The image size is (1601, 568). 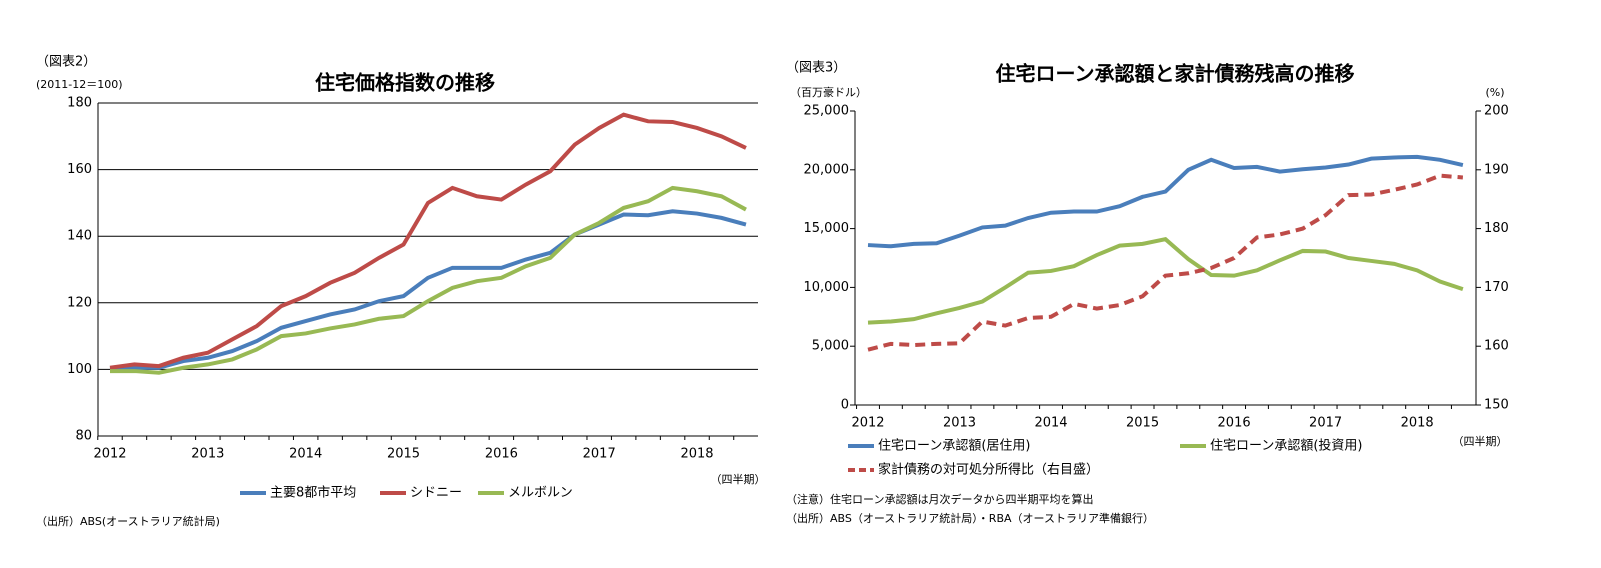 What do you see at coordinates (1496, 346) in the screenshot?
I see `y2-tick-label: 160` at bounding box center [1496, 346].